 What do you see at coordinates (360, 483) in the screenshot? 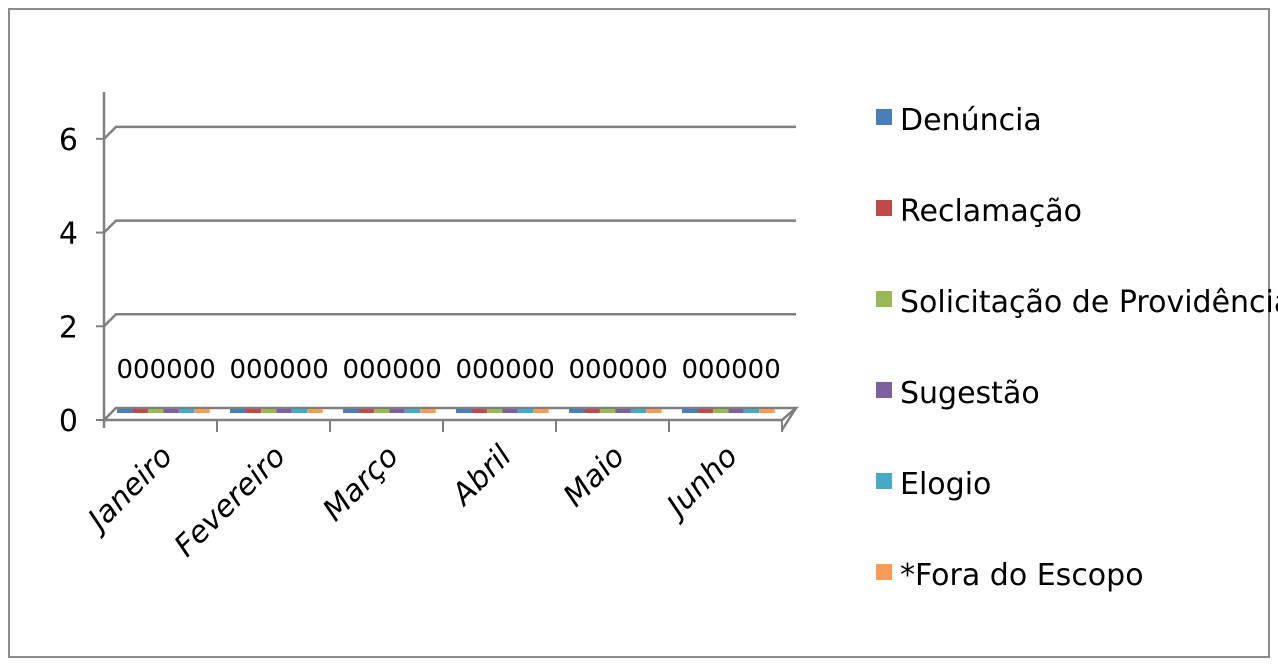
I see `x-tick-label: Março` at bounding box center [360, 483].